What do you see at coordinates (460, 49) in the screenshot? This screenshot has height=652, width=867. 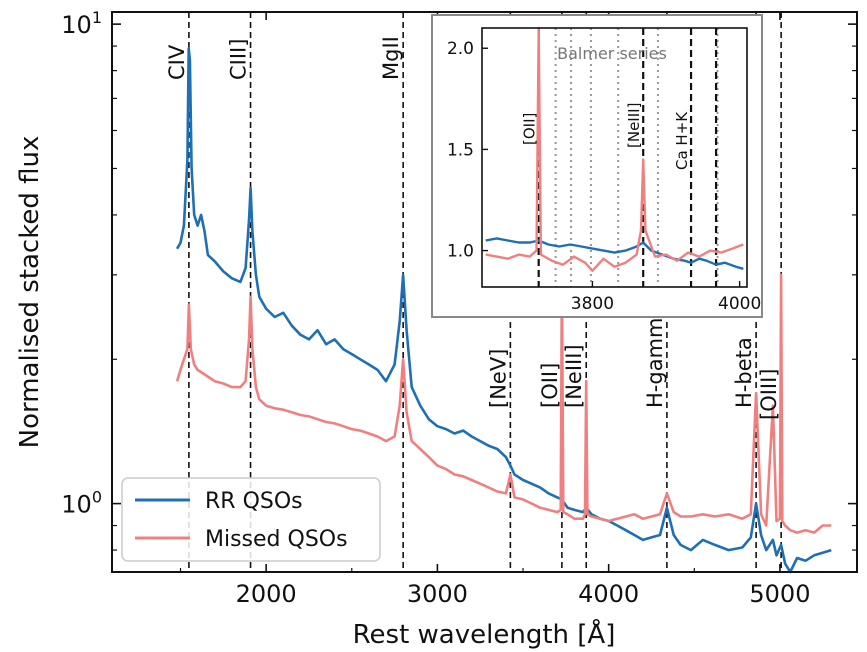 I see `inset-y-tick-label-2: 2.0` at bounding box center [460, 49].